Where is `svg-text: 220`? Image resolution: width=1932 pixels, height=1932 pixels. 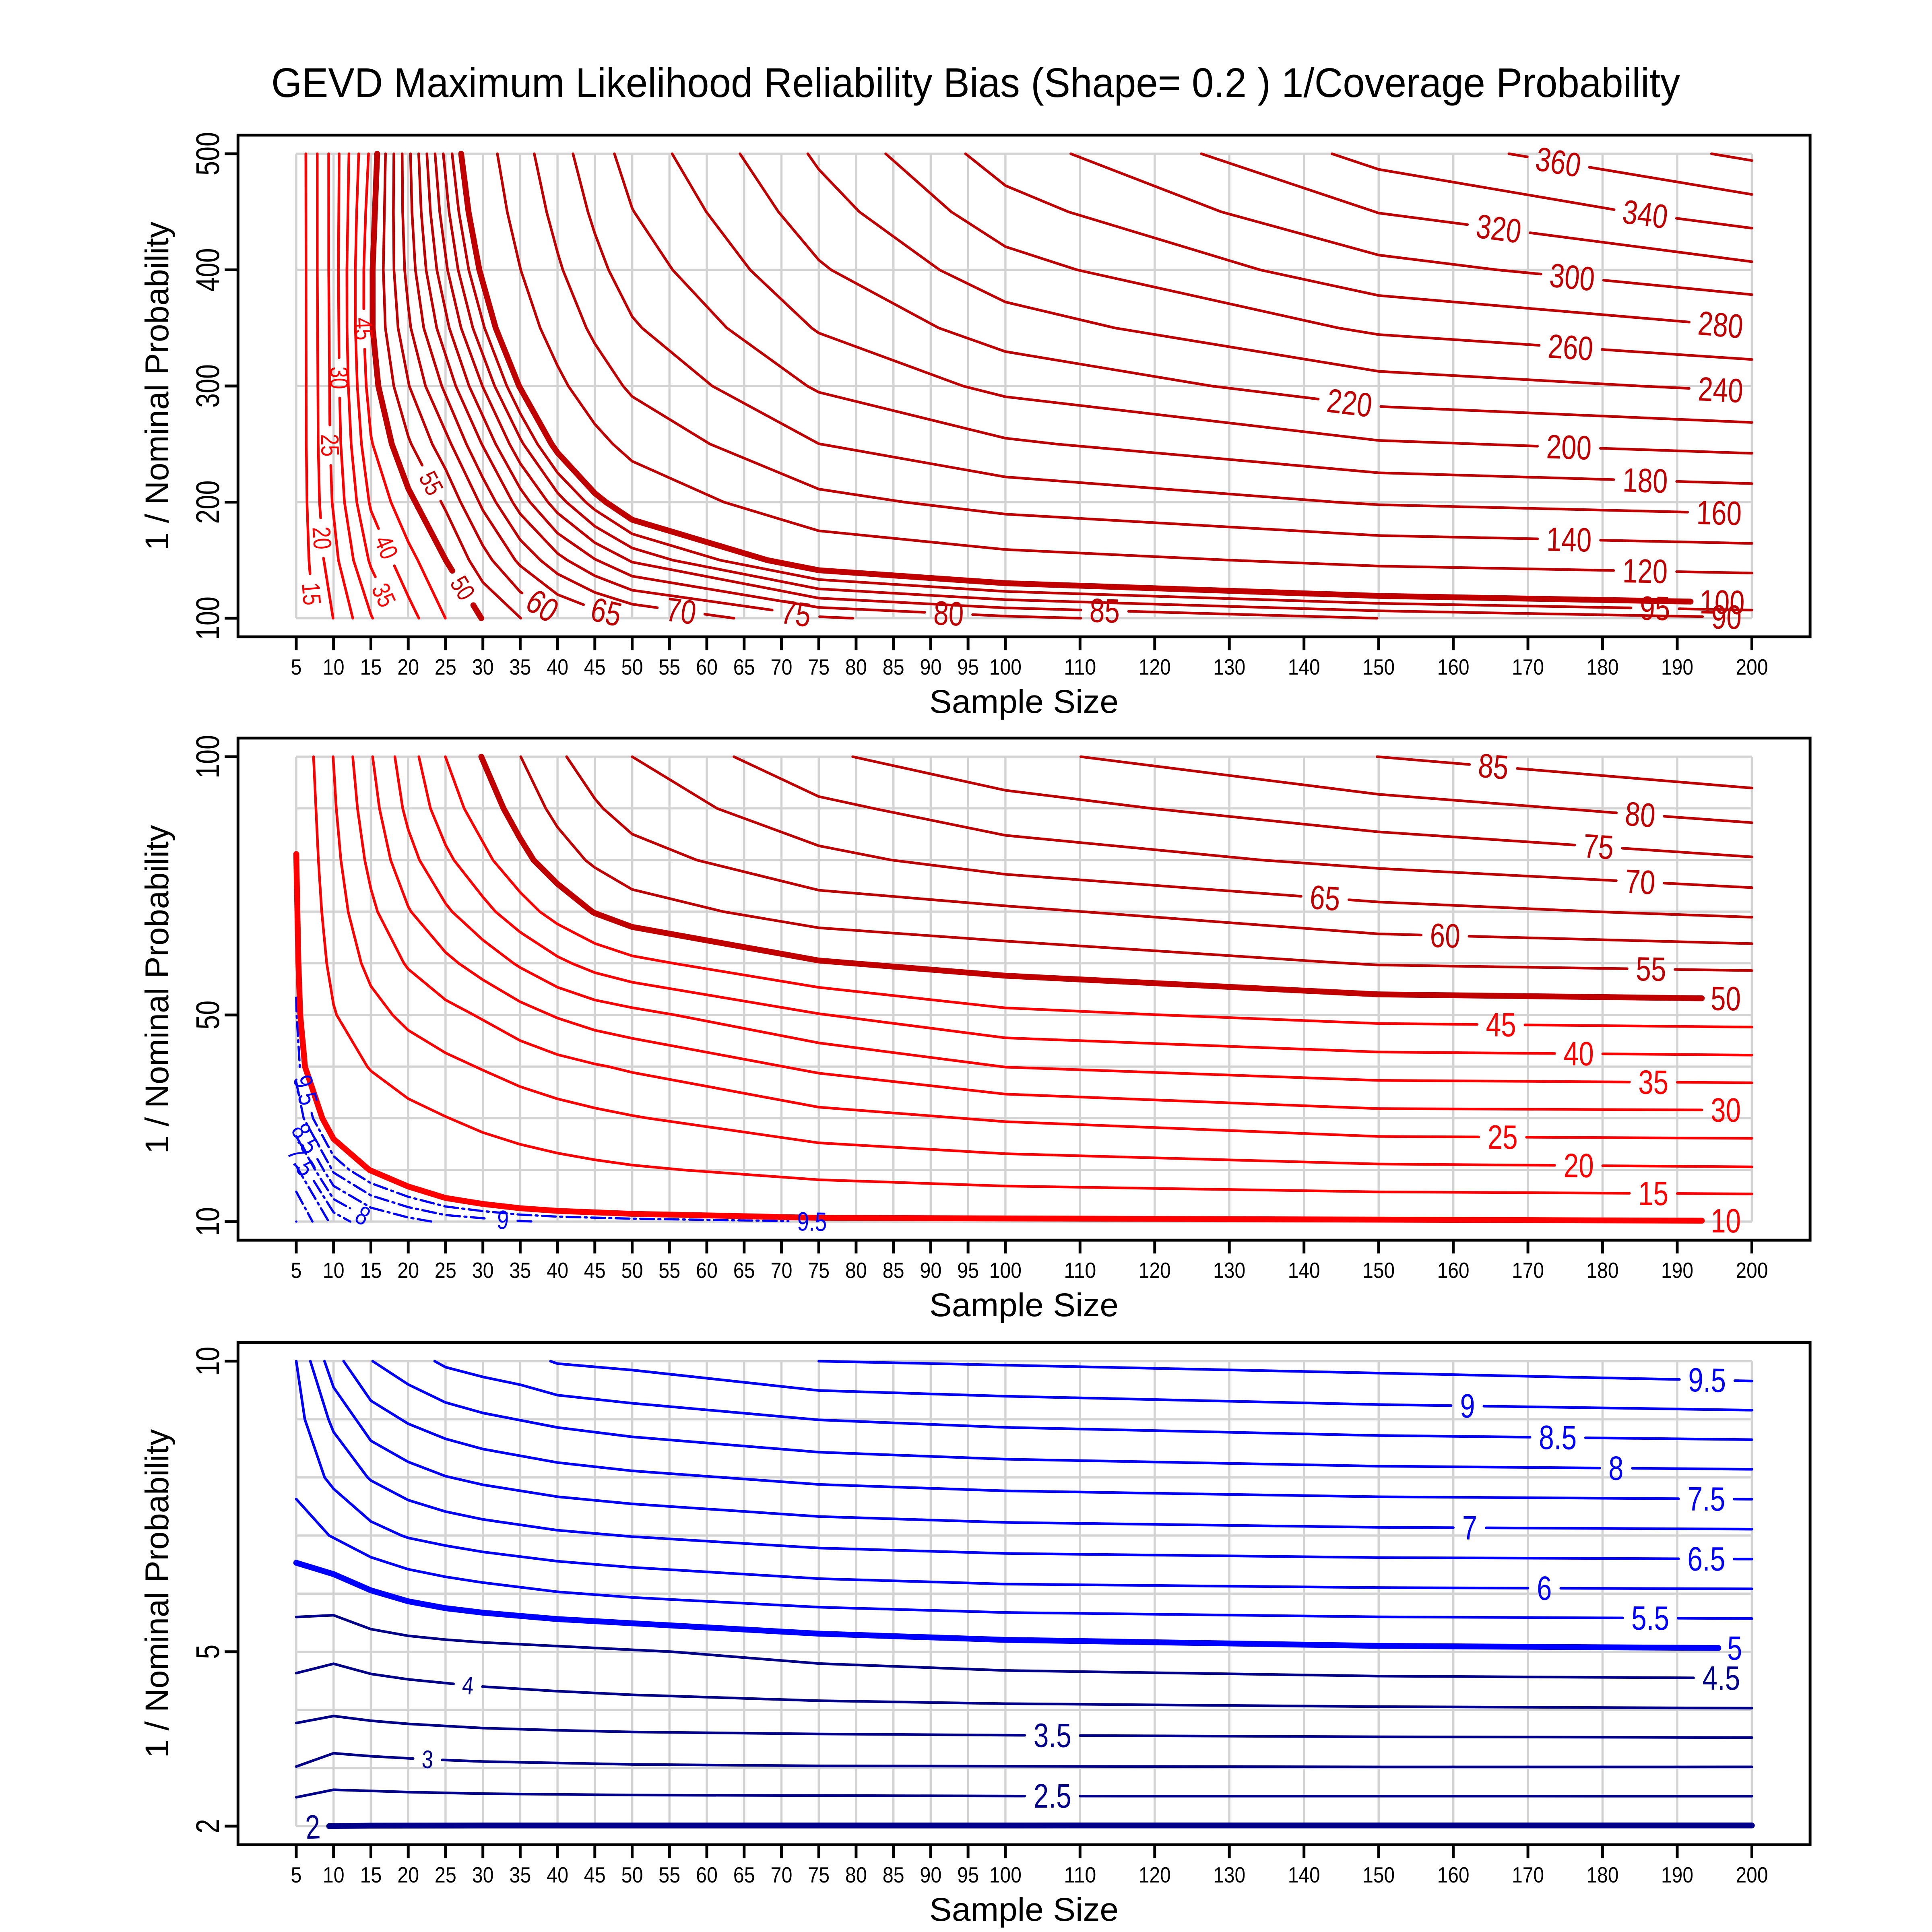 svg-text: 220 is located at coordinates (1350, 403).